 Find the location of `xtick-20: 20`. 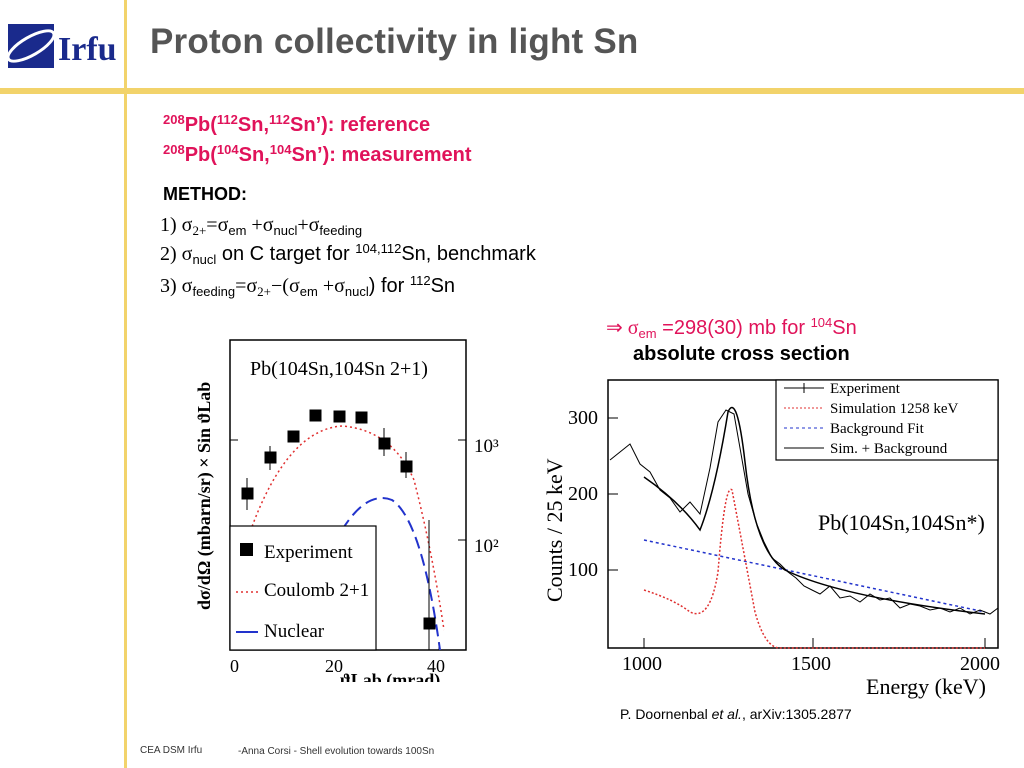

xtick-20: 20 is located at coordinates (334, 666).